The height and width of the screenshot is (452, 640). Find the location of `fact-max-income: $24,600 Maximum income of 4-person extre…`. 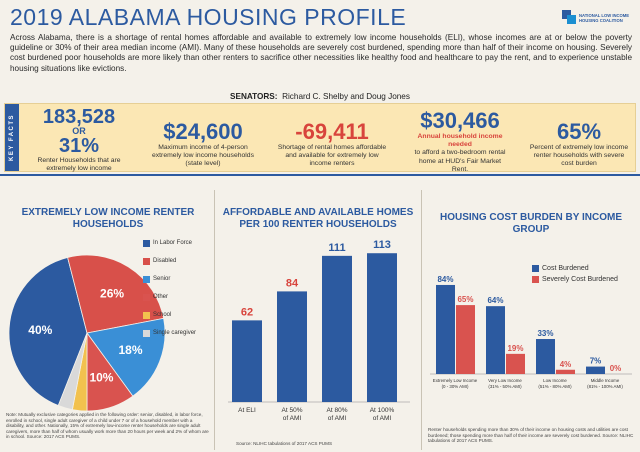

fact-max-income: $24,600 Maximum income of 4-person extre… is located at coordinates (203, 137).